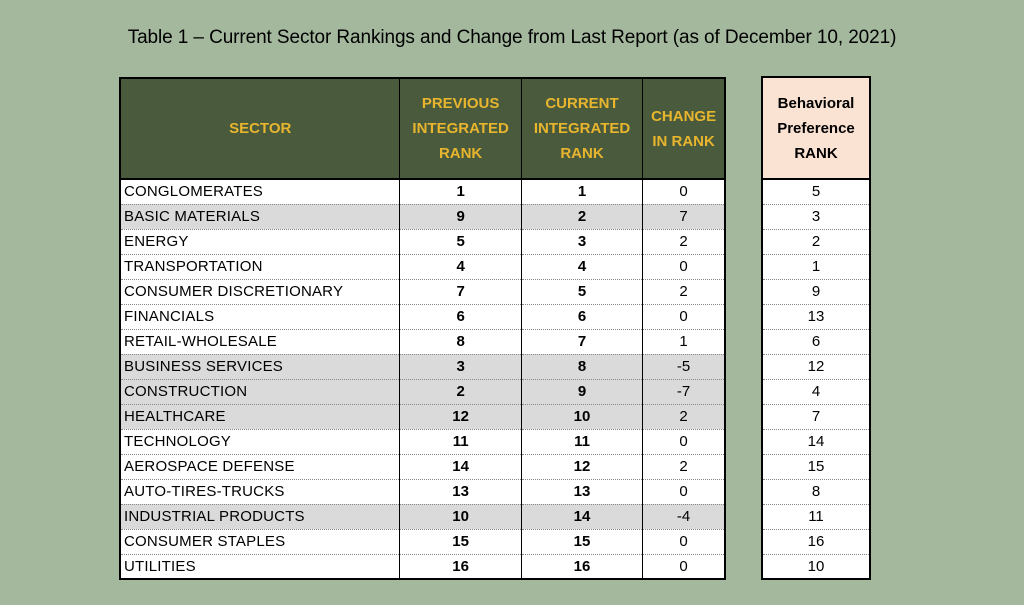 This screenshot has width=1024, height=605. What do you see at coordinates (581, 466) in the screenshot?
I see `current-rank-cell: 12` at bounding box center [581, 466].